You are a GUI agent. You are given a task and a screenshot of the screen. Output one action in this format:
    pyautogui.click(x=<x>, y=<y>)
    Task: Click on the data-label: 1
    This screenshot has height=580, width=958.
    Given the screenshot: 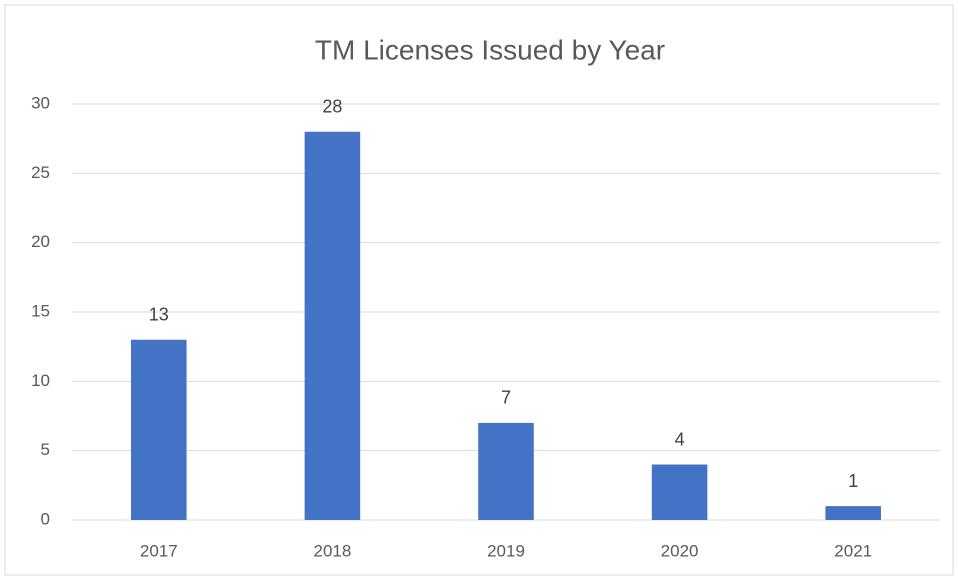 What is the action you would take?
    pyautogui.click(x=853, y=481)
    